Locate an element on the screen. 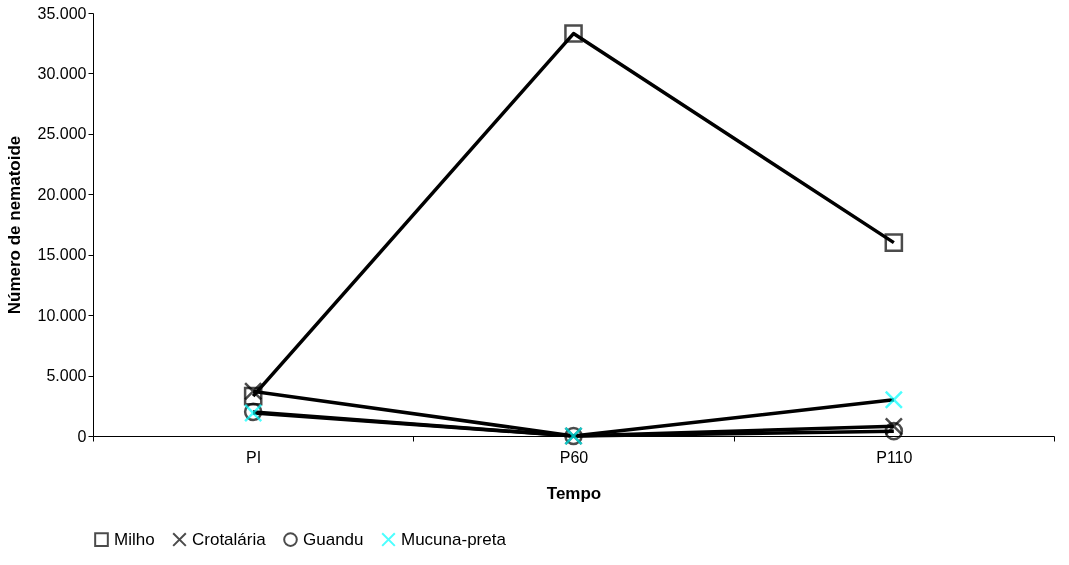  y-tick-label: 25.000 is located at coordinates (62, 134).